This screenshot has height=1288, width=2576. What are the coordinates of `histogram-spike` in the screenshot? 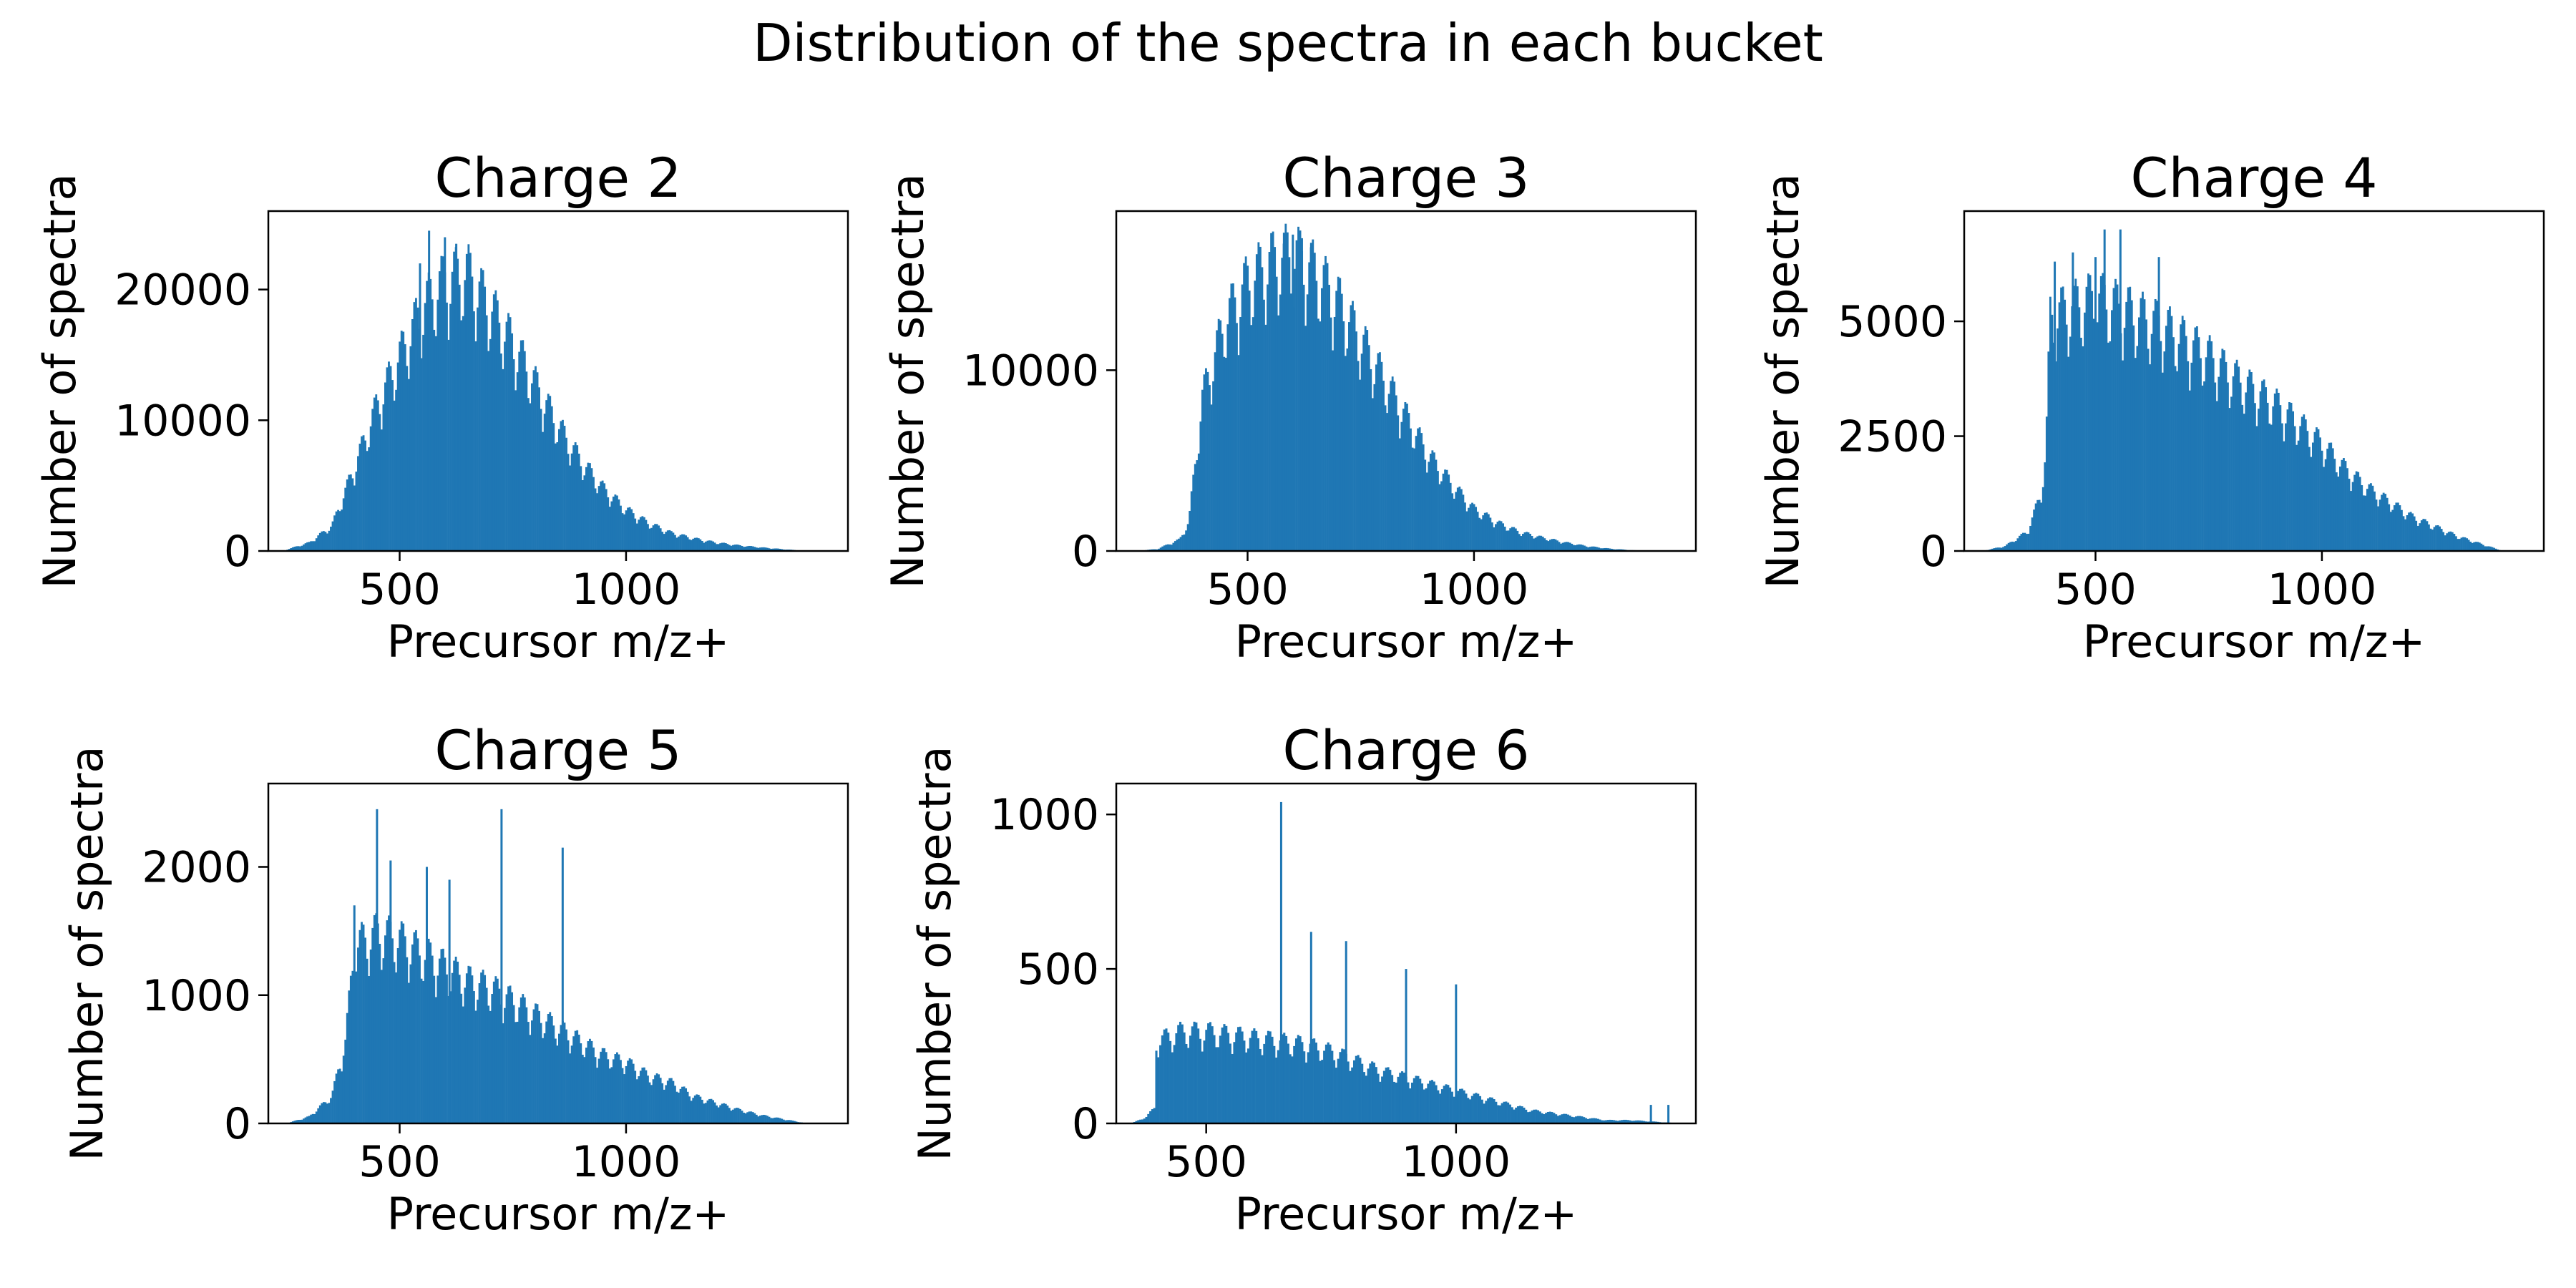 It's located at (2120, 390).